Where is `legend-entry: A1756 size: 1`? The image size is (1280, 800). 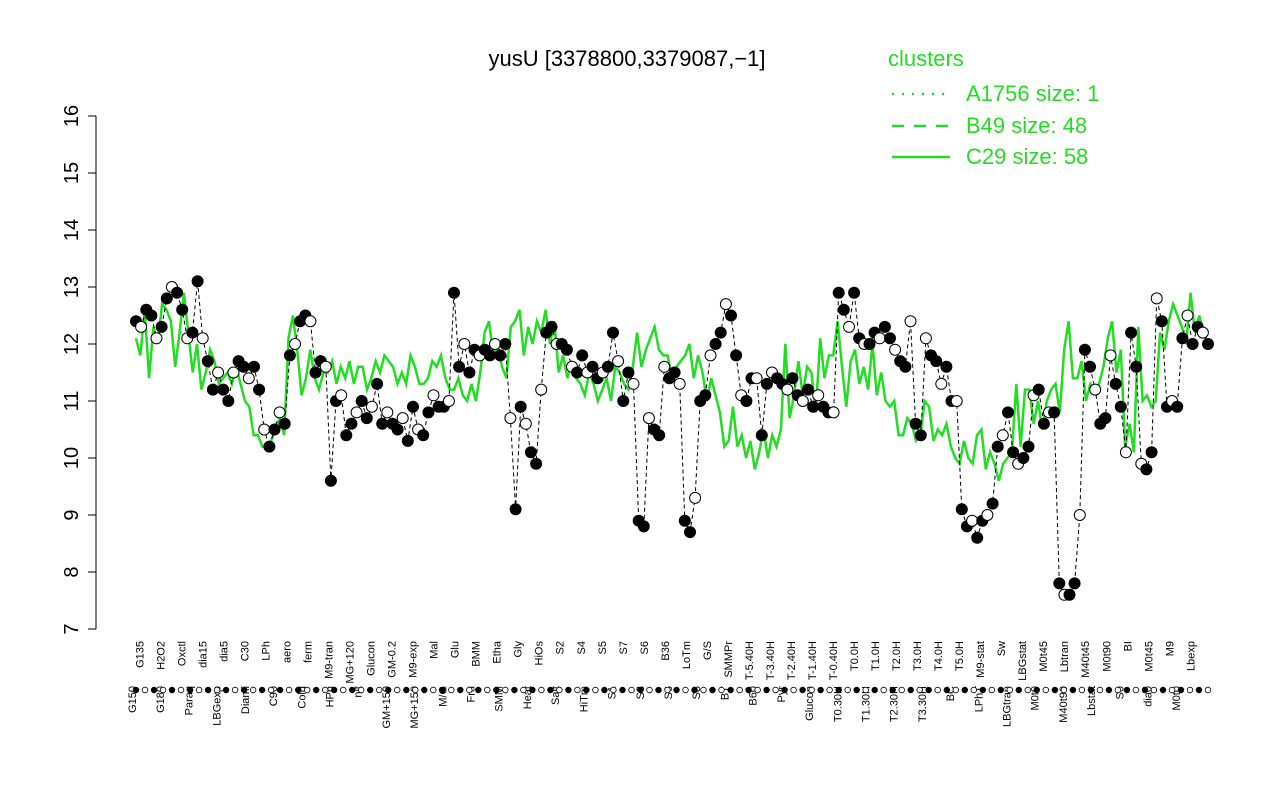 legend-entry: A1756 size: 1 is located at coordinates (1032, 93).